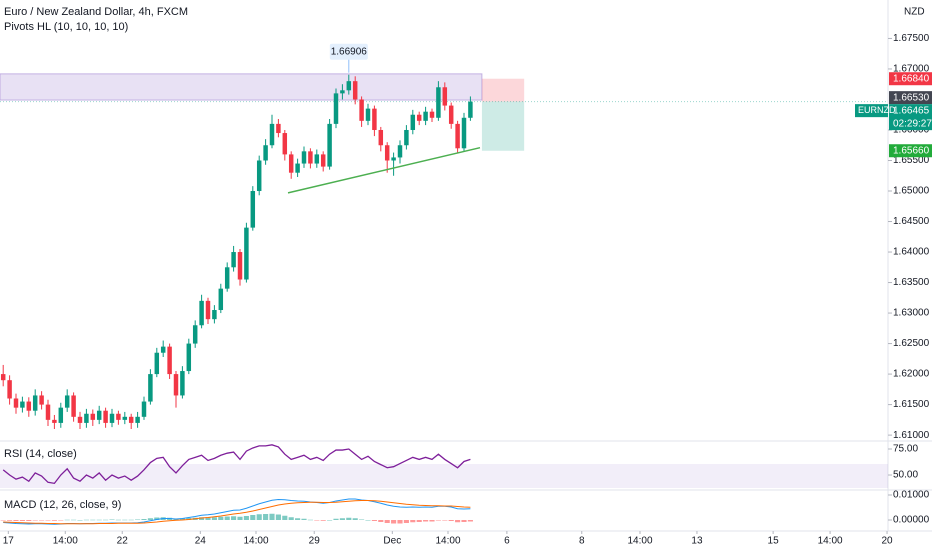 The height and width of the screenshot is (550, 932). I want to click on x-tick-label: 13, so click(697, 541).